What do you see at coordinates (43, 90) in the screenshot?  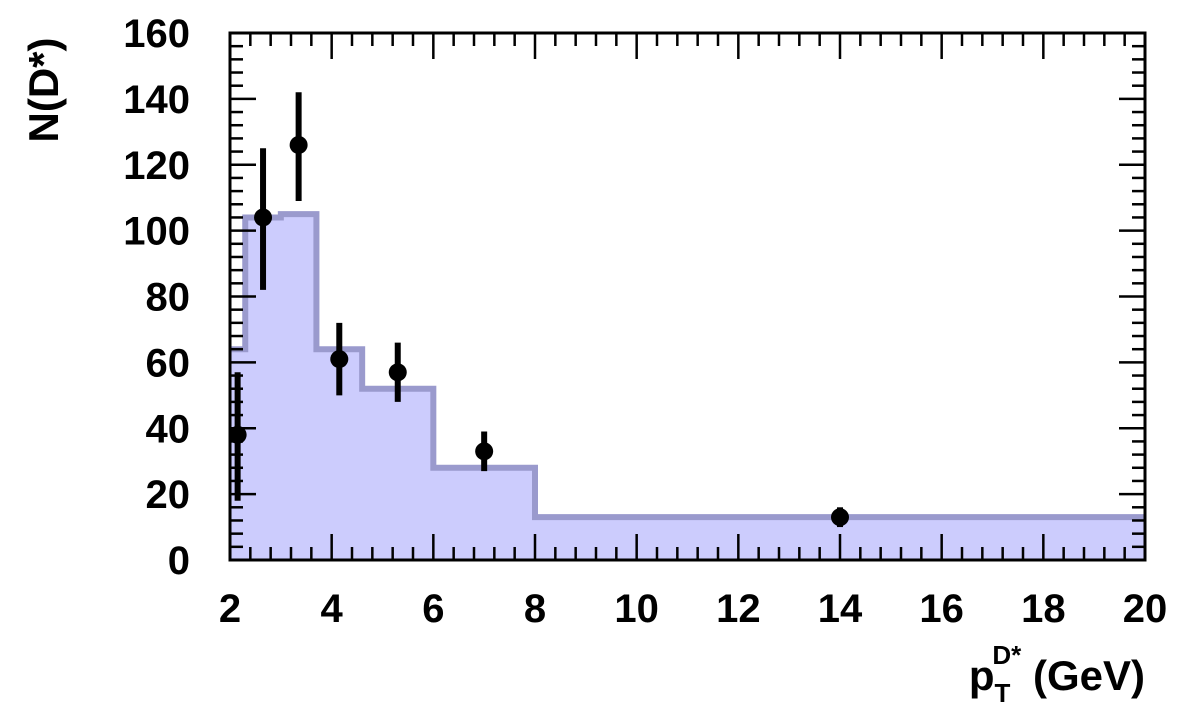 I see `y-axis-label: N(D*)` at bounding box center [43, 90].